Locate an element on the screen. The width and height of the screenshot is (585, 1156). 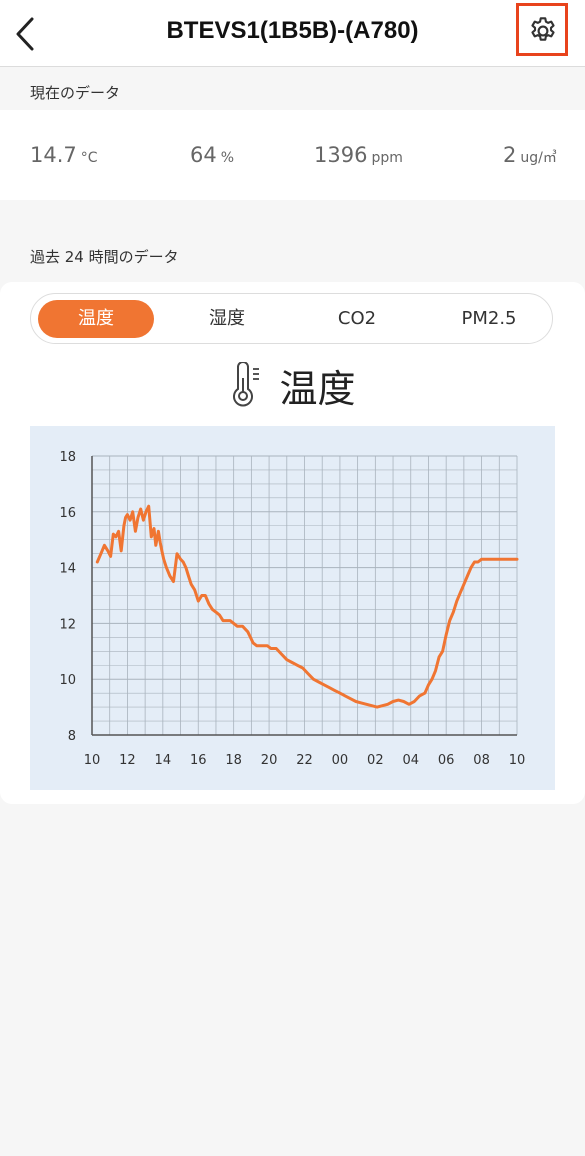
humidity-value: 64 is located at coordinates (203, 155).